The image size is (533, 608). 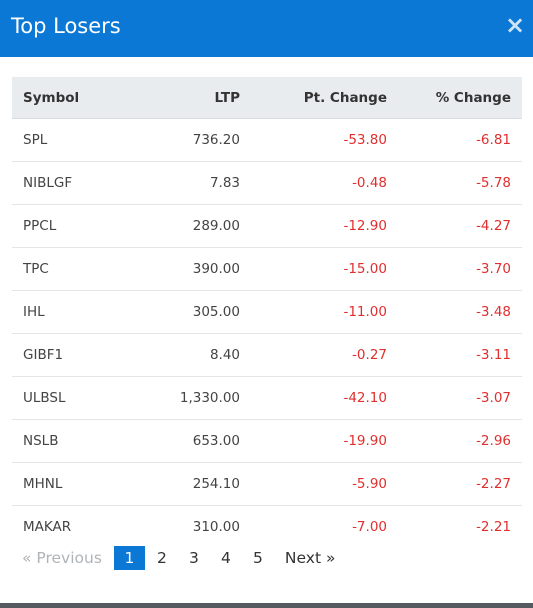 I want to click on ltp-cell: 289.00, so click(x=186, y=226).